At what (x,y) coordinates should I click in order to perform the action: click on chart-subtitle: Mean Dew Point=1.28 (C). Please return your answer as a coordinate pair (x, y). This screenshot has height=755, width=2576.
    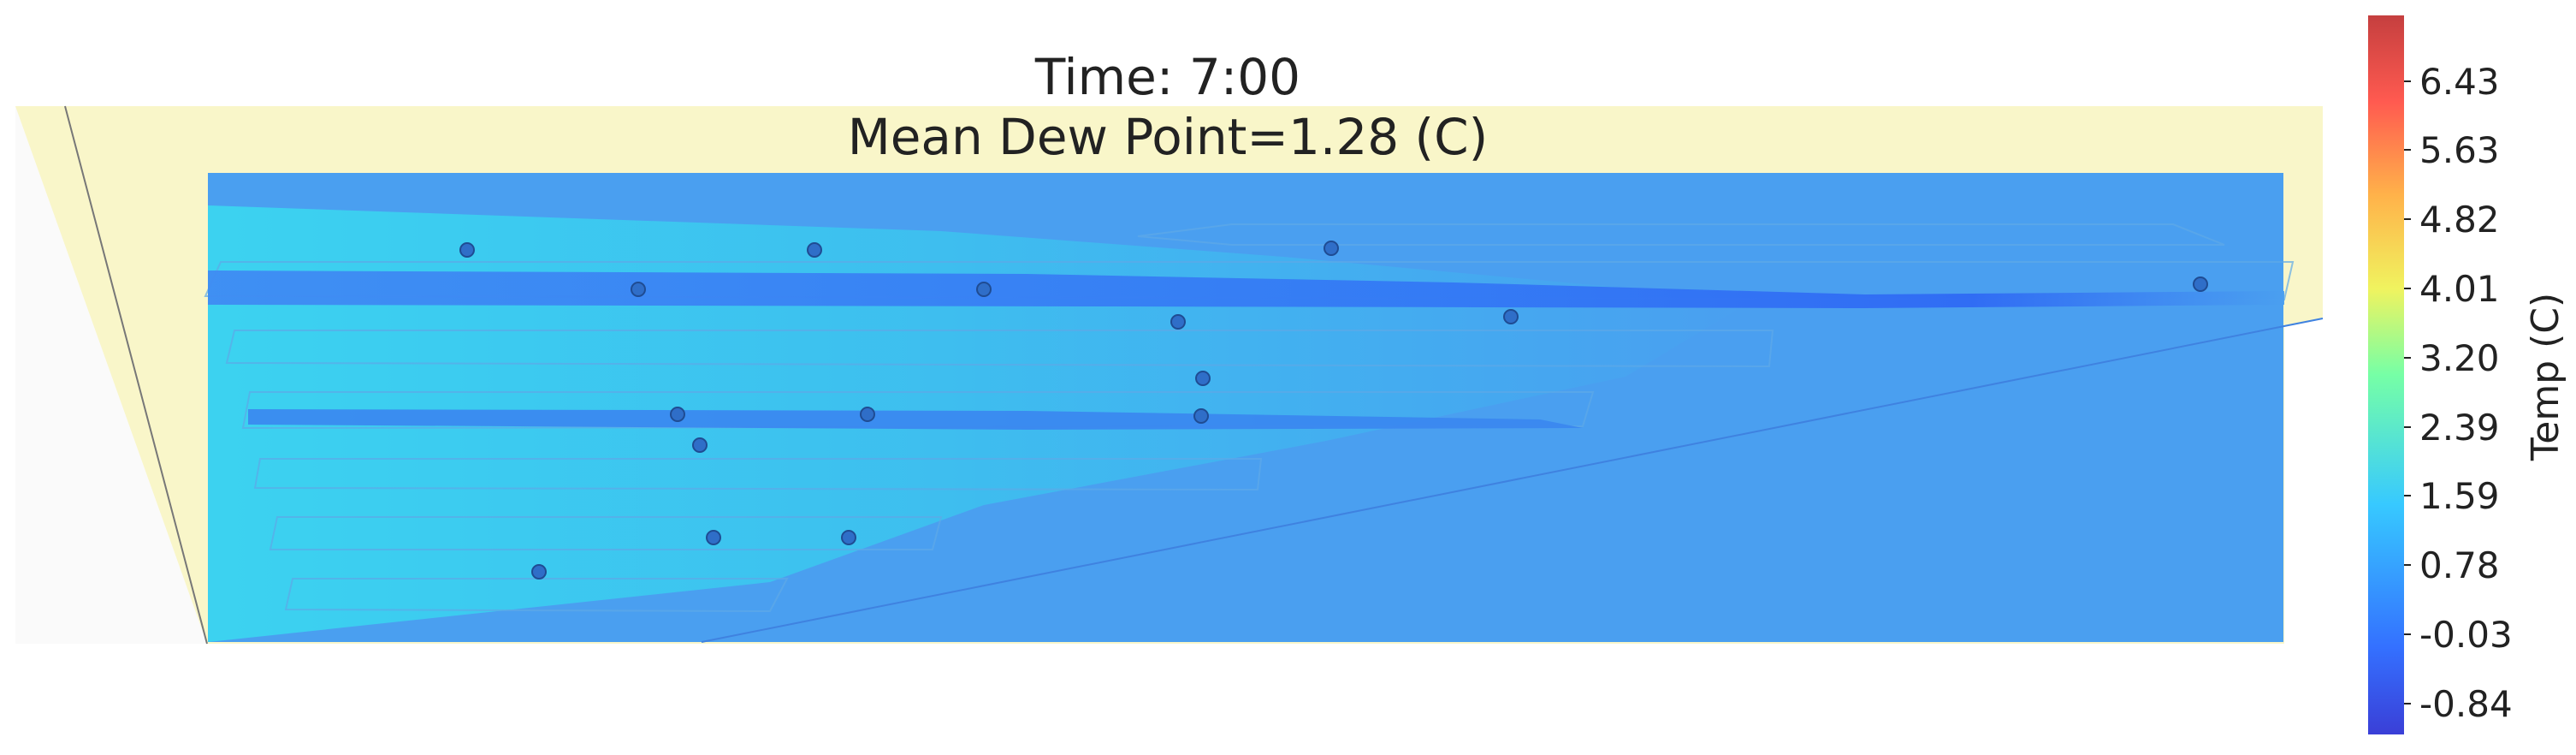
    Looking at the image, I should click on (1168, 137).